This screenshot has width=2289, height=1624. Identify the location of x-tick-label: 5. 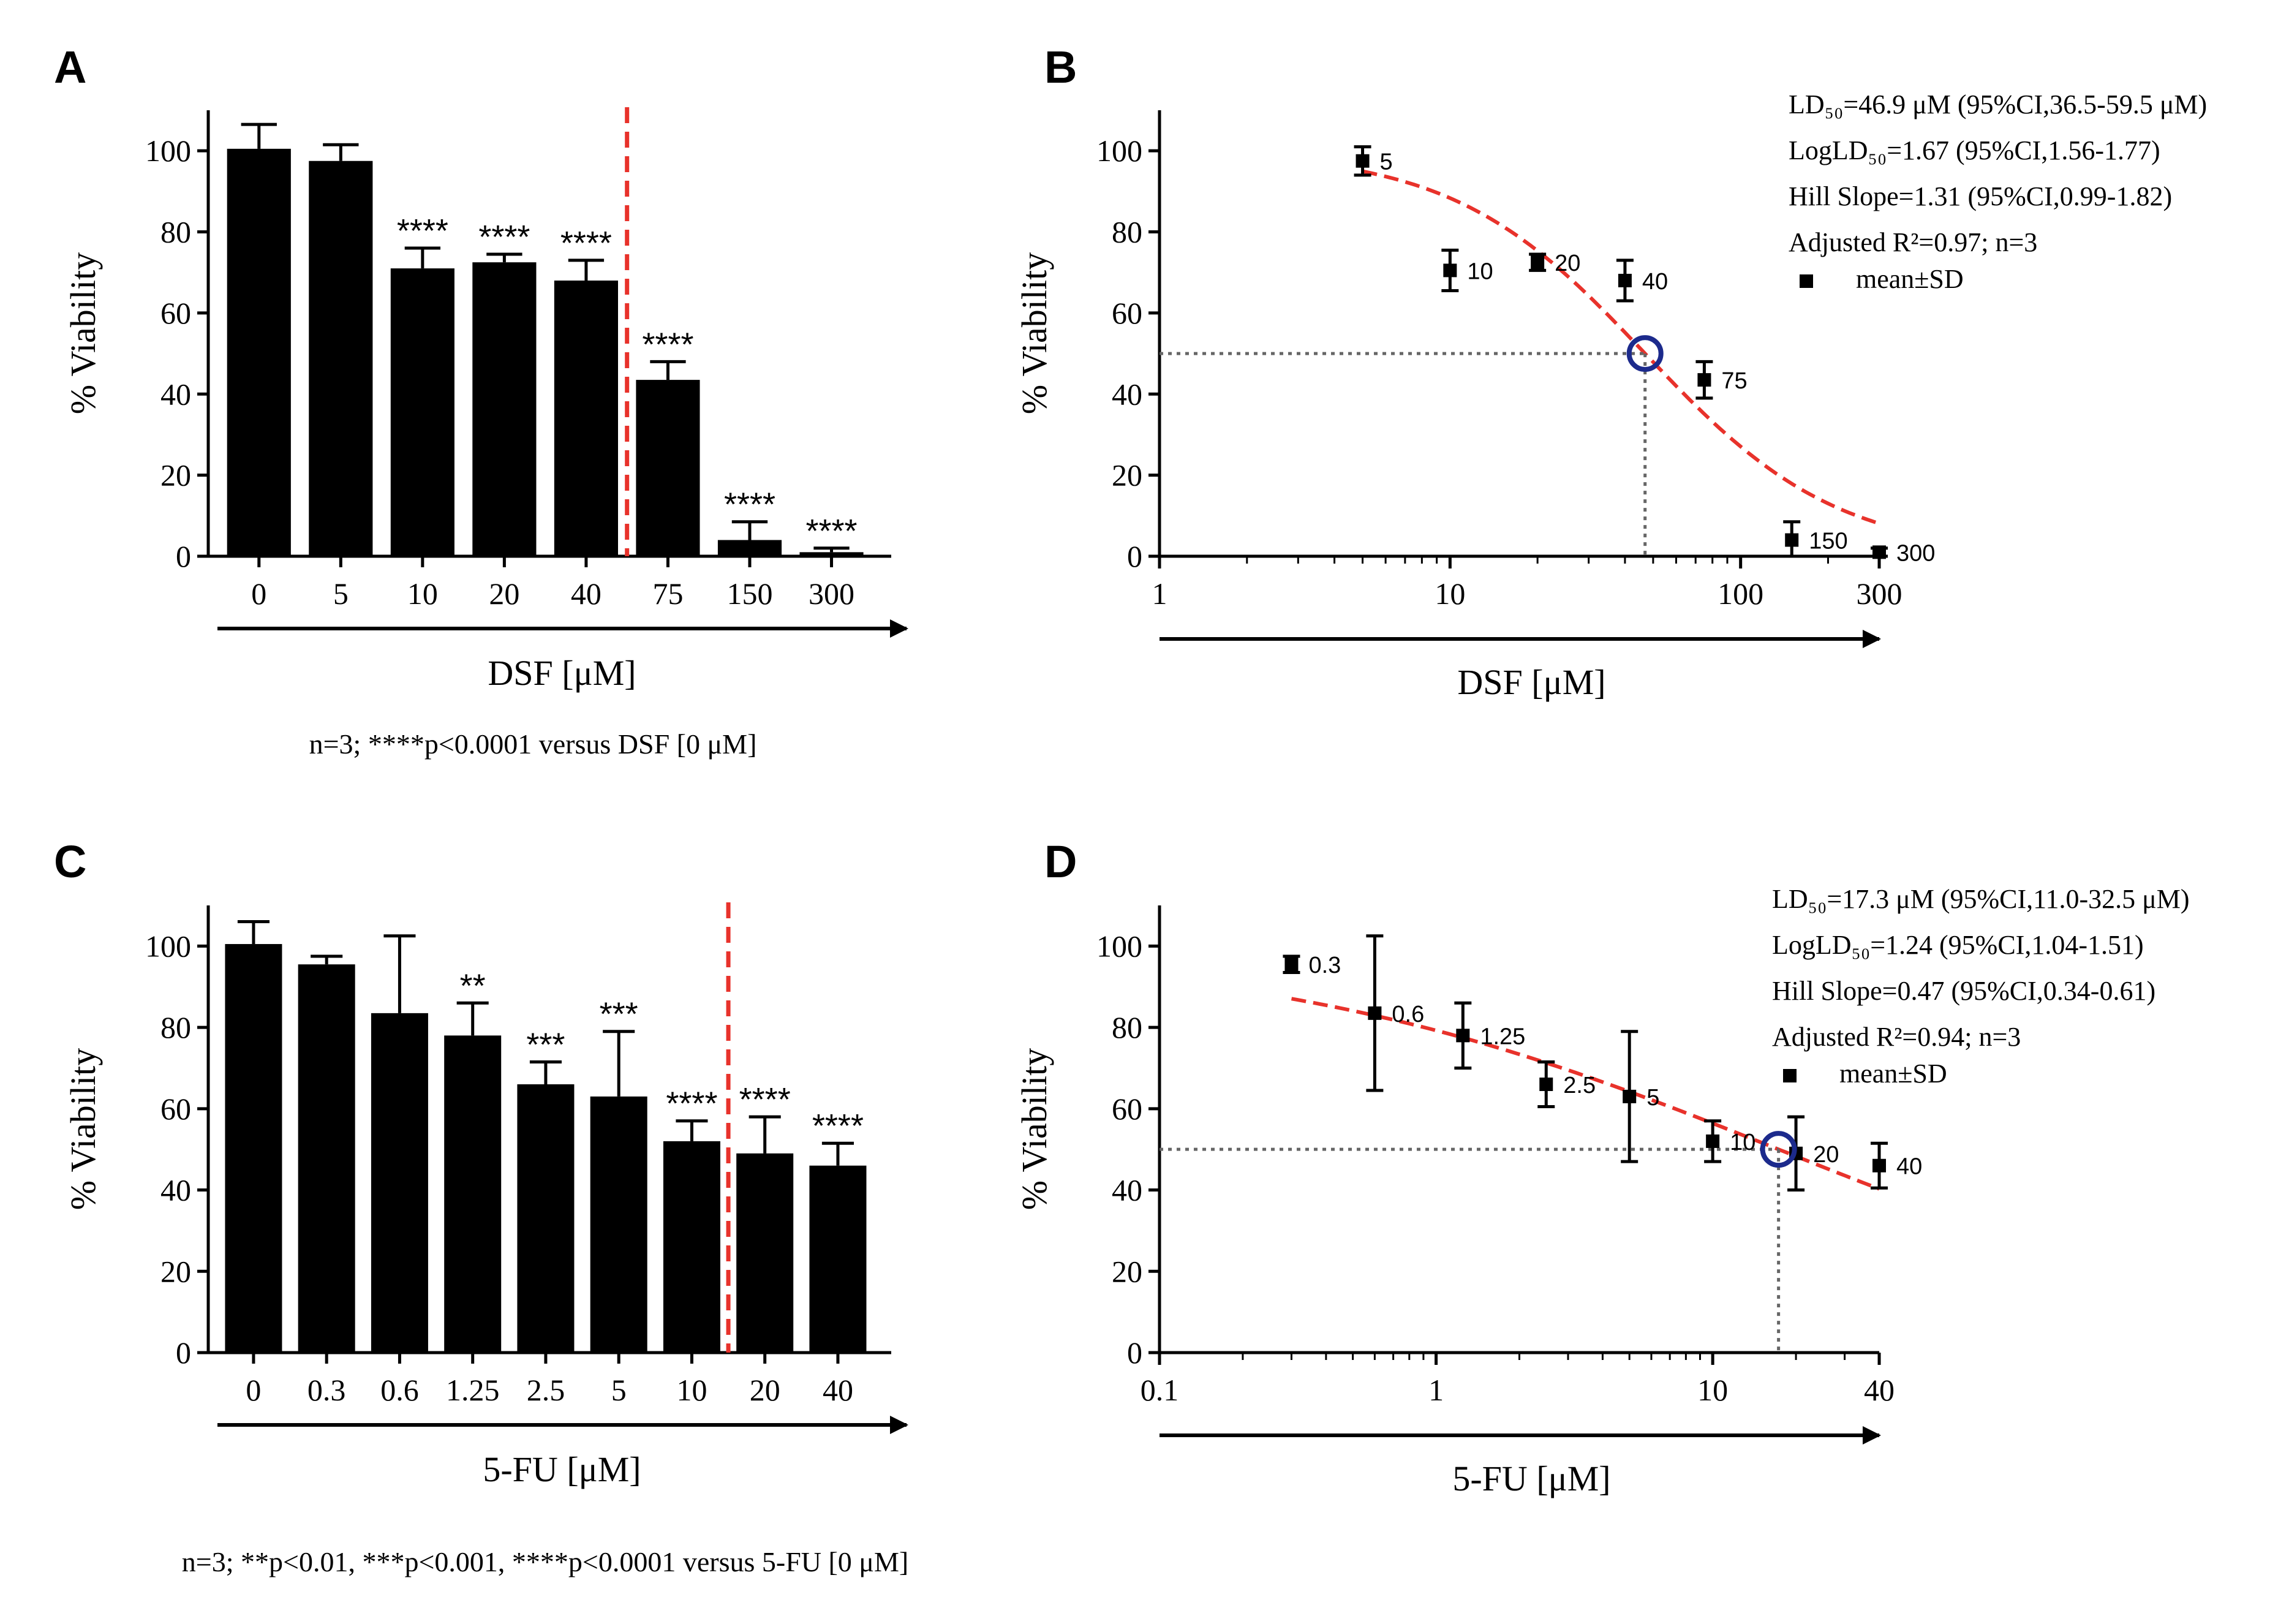
(341, 593).